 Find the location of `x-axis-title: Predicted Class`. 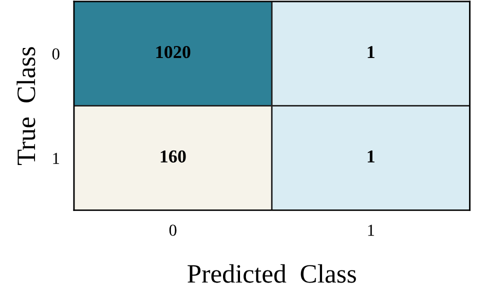

x-axis-title: Predicted Class is located at coordinates (272, 273).